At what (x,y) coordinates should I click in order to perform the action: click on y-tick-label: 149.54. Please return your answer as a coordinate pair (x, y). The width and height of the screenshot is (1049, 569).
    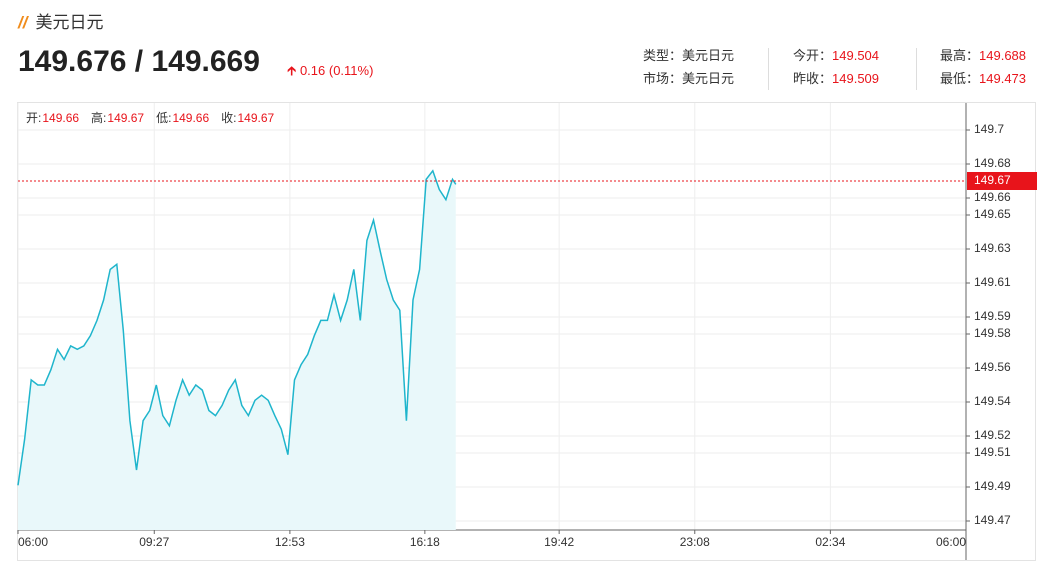
    Looking at the image, I should click on (992, 401).